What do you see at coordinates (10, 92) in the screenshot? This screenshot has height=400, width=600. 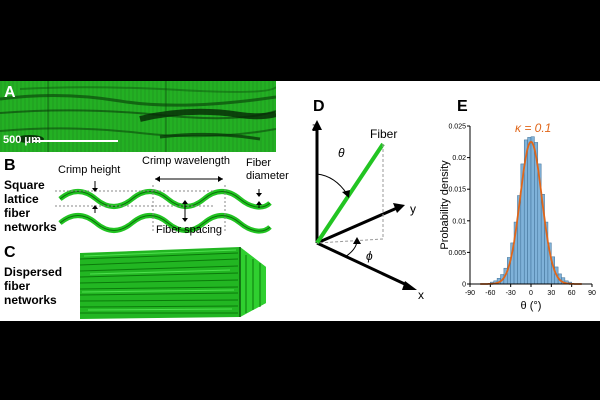 I see `panel-a-label: A` at bounding box center [10, 92].